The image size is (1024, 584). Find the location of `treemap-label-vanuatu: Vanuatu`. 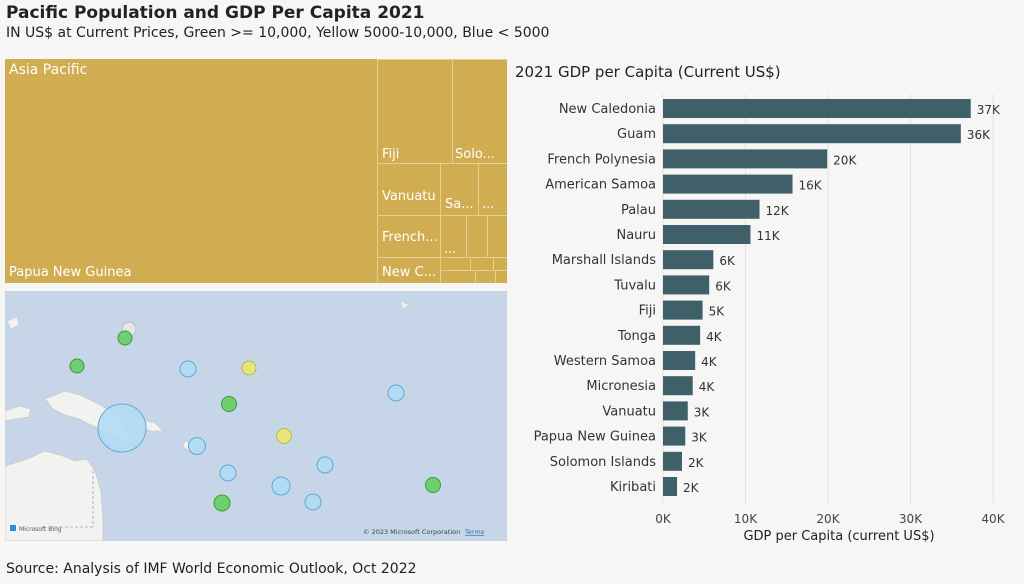

treemap-label-vanuatu: Vanuatu is located at coordinates (409, 196).